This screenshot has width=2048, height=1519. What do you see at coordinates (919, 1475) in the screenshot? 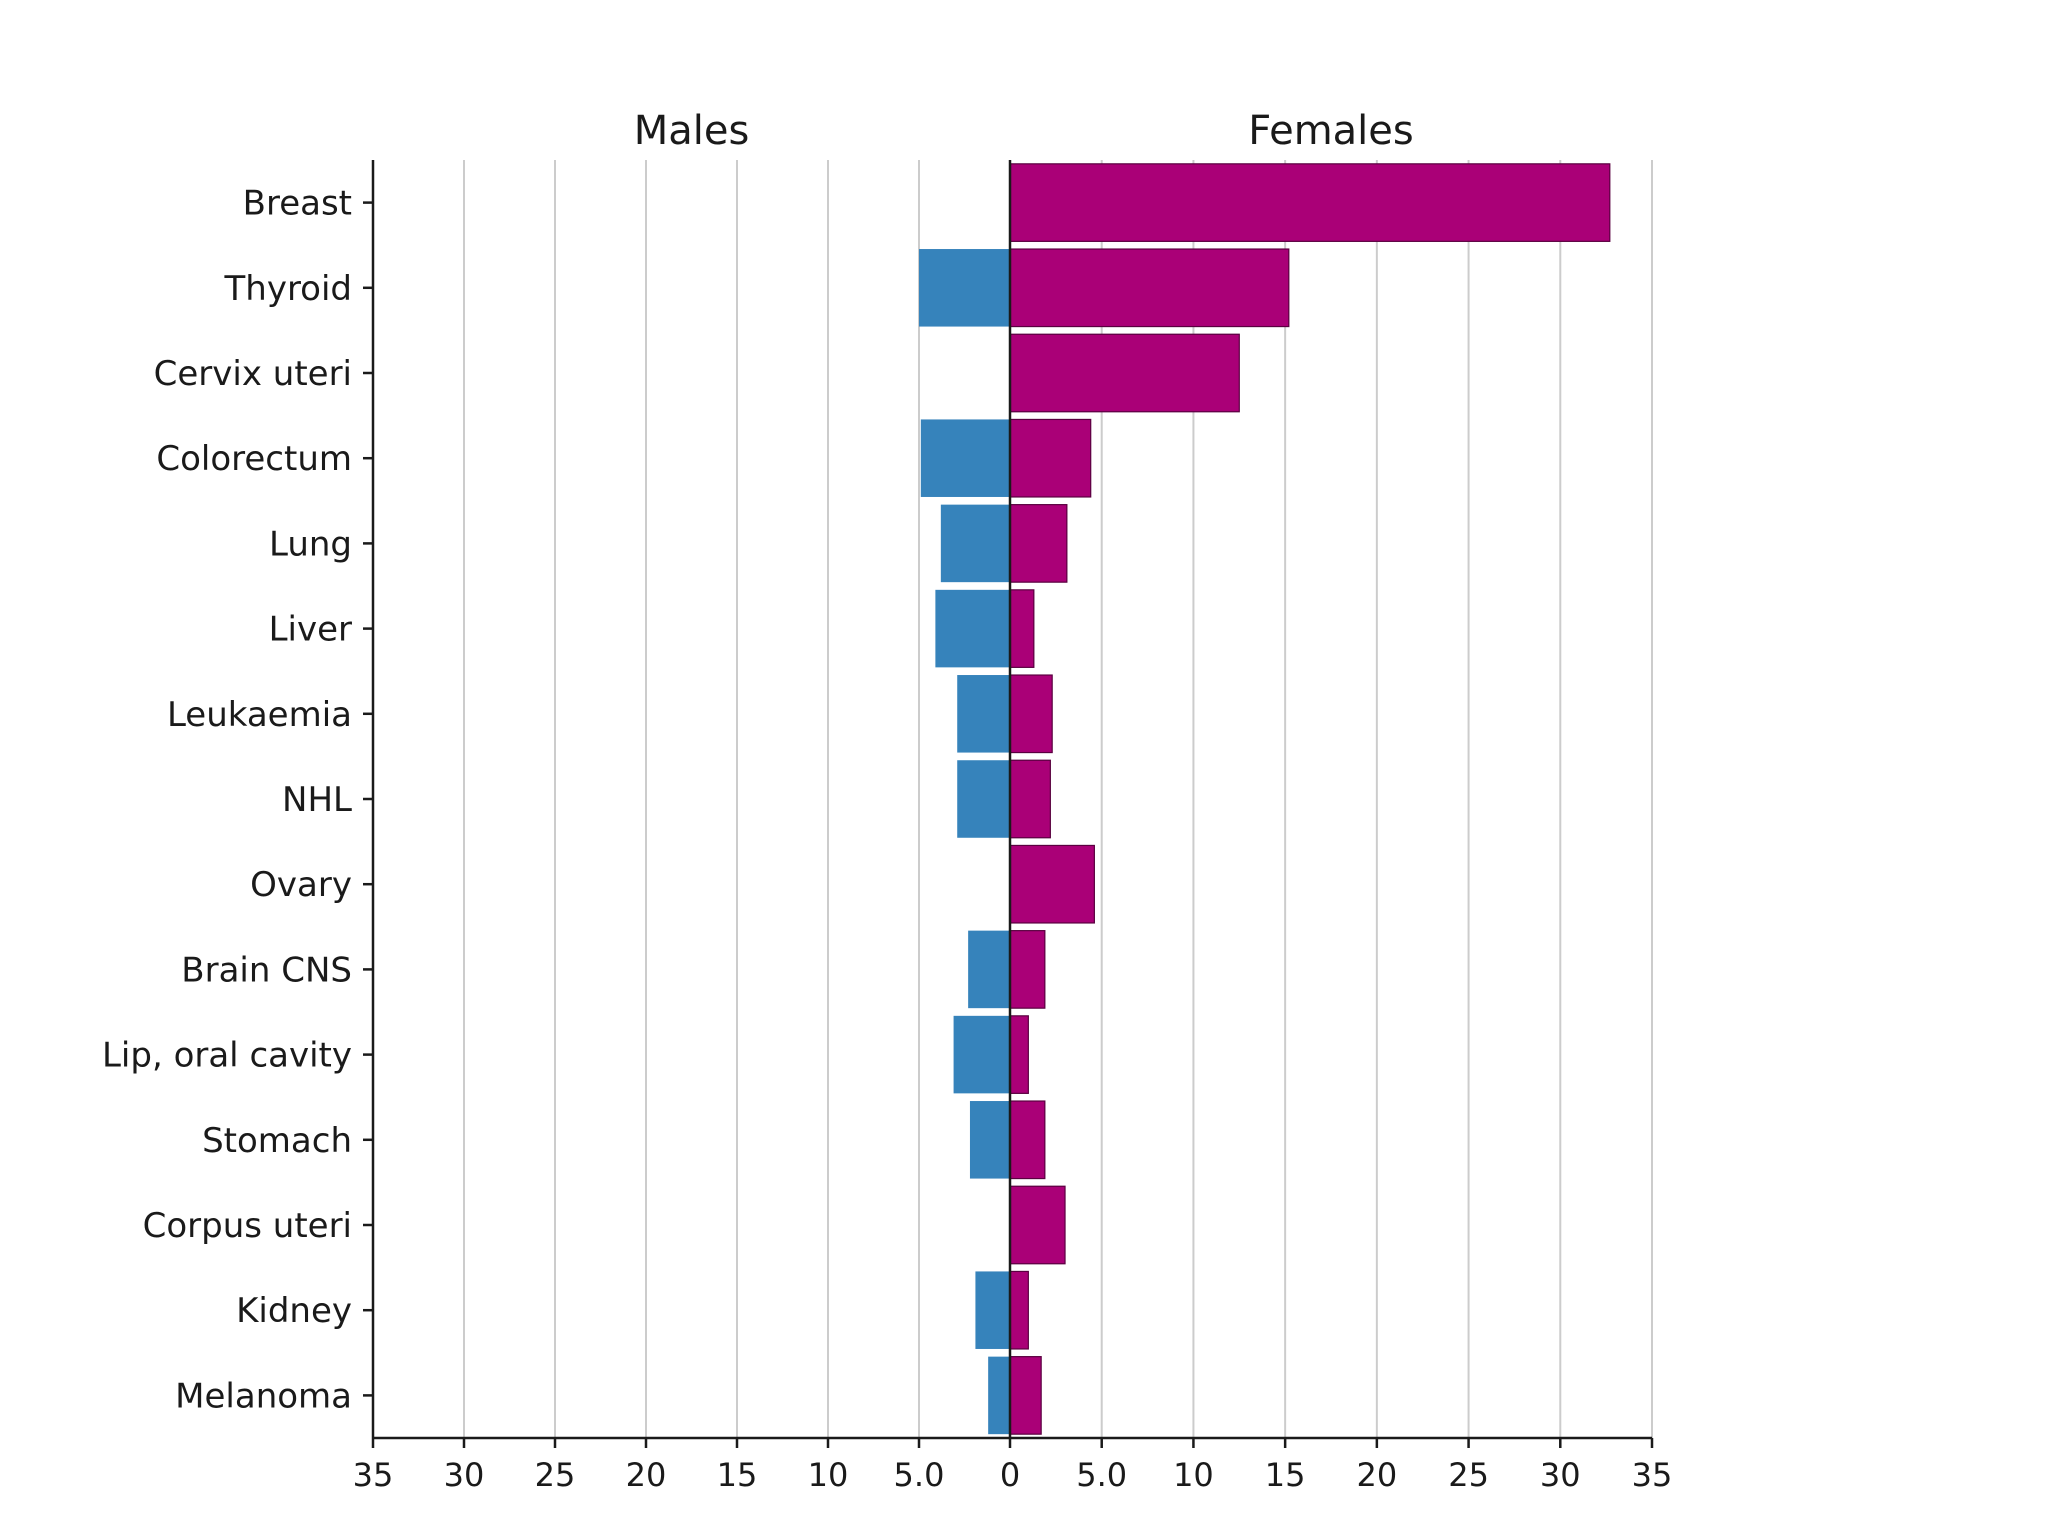
I see `x-tick-label-males: 5.0` at bounding box center [919, 1475].